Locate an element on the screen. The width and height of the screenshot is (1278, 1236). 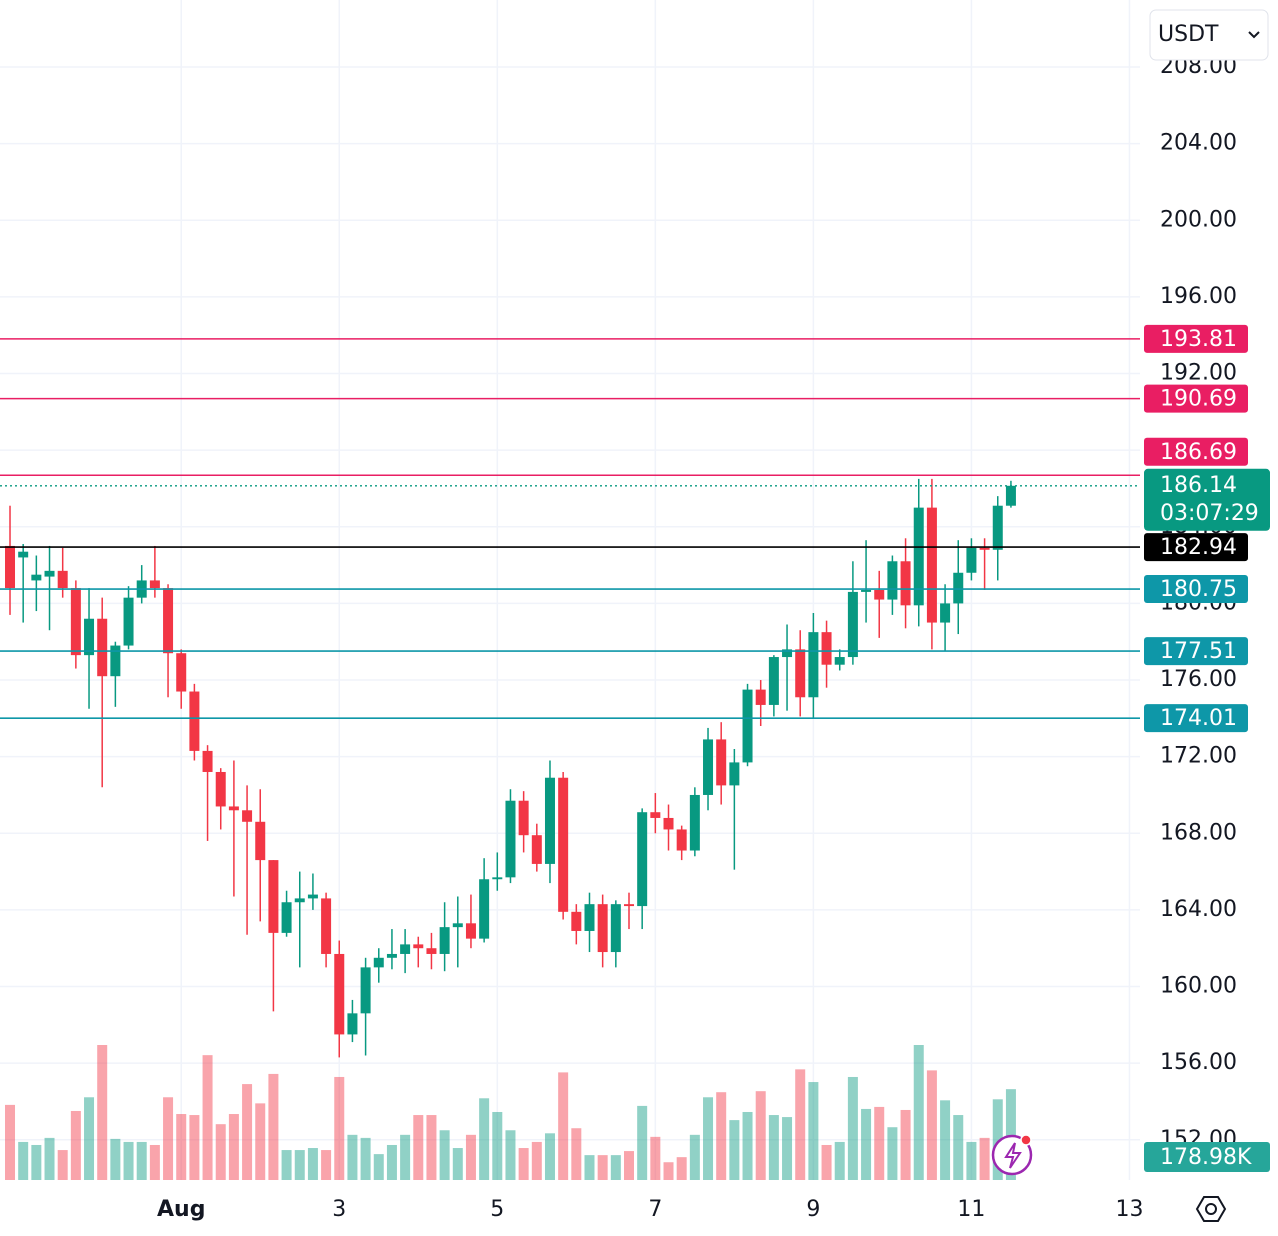
y-tick-label: 176.00 is located at coordinates (1198, 679).